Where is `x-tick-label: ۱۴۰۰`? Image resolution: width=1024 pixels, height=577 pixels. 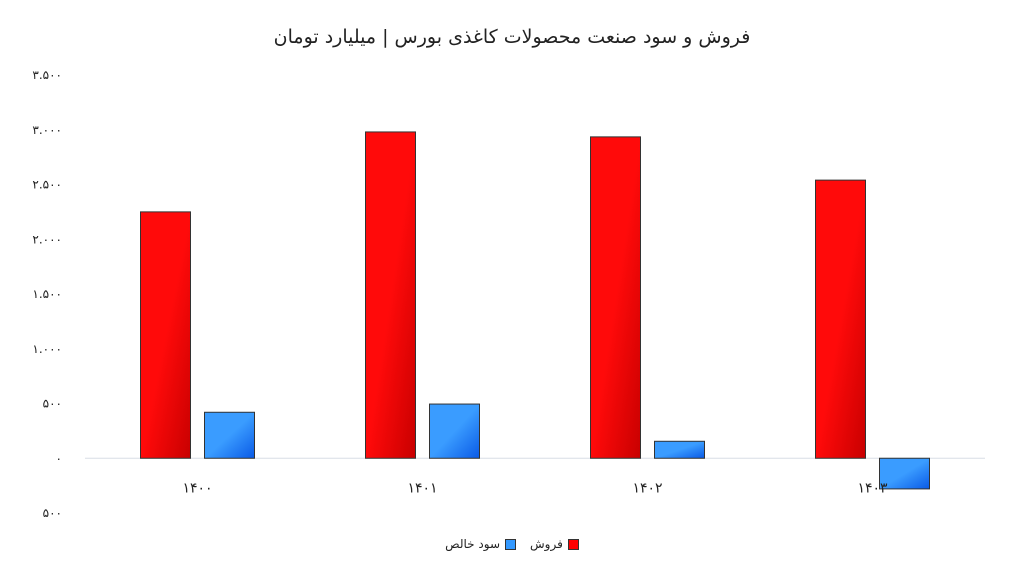 x-tick-label: ۱۴۰۰ is located at coordinates (197, 488).